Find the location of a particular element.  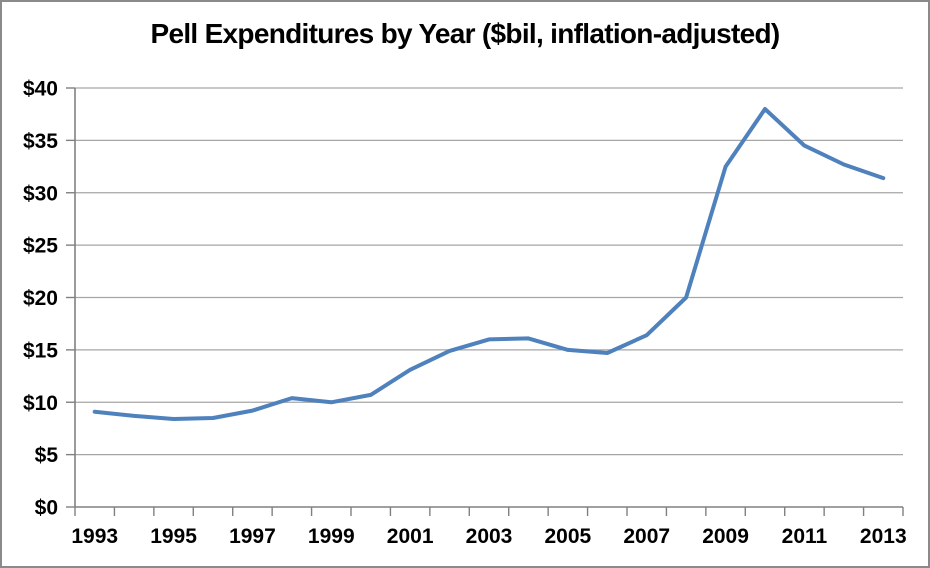

x-axis-tick-label: 2003 is located at coordinates (489, 536).